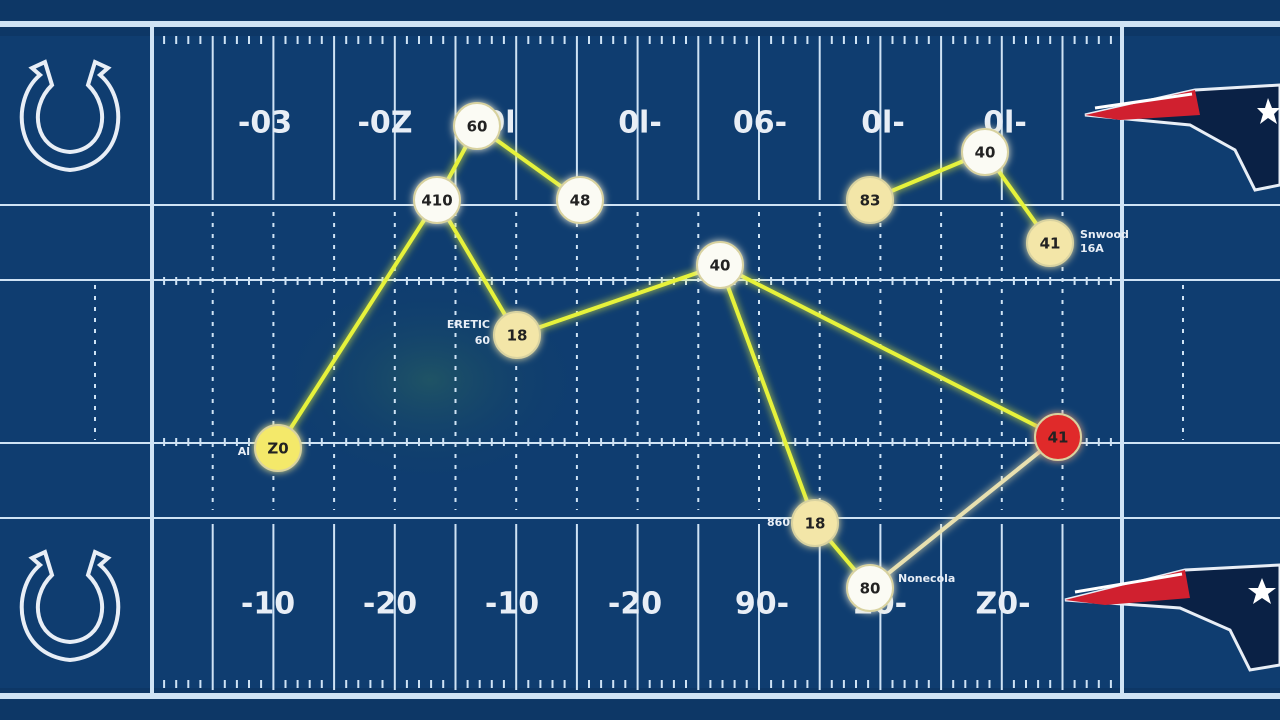 The width and height of the screenshot is (1280, 720). I want to click on node-label: 410, so click(436, 201).